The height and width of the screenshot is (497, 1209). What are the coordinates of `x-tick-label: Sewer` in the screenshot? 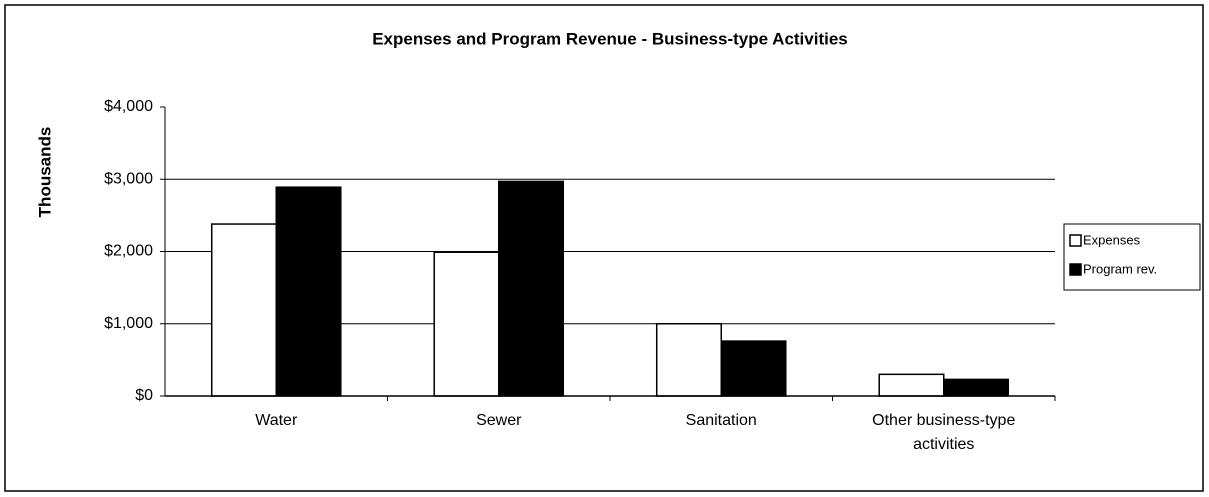 It's located at (499, 420).